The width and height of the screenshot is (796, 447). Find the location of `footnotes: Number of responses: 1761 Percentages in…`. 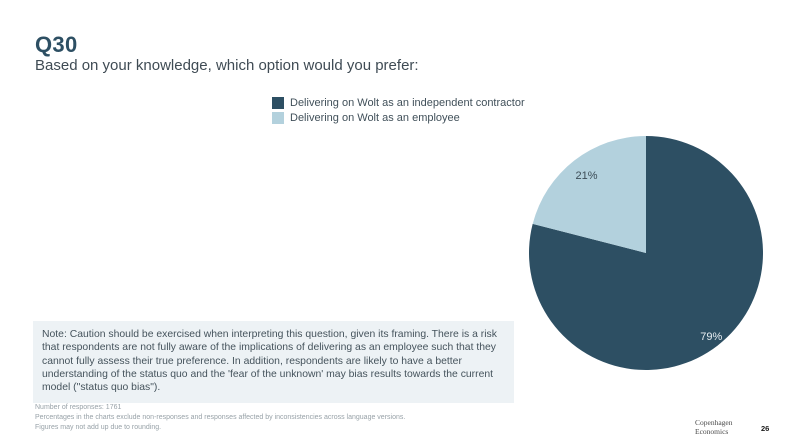

footnotes: Number of responses: 1761 Percentages in… is located at coordinates (220, 417).